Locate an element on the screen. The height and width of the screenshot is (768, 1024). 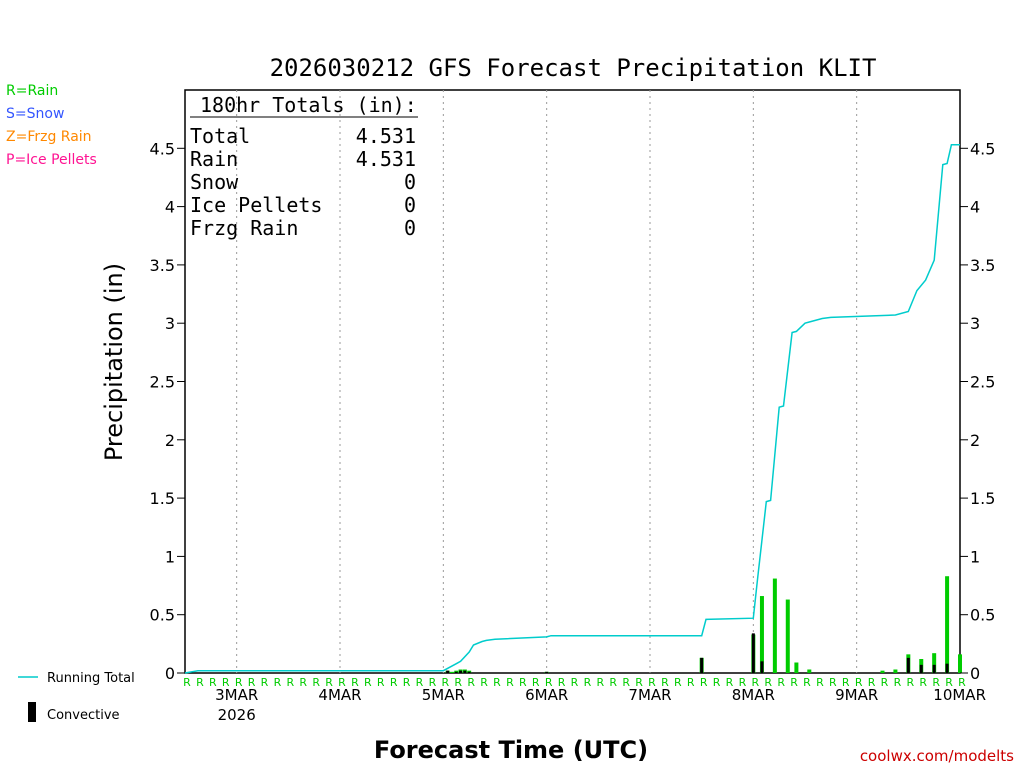
totals-value-rain: 4.531 is located at coordinates (386, 159).